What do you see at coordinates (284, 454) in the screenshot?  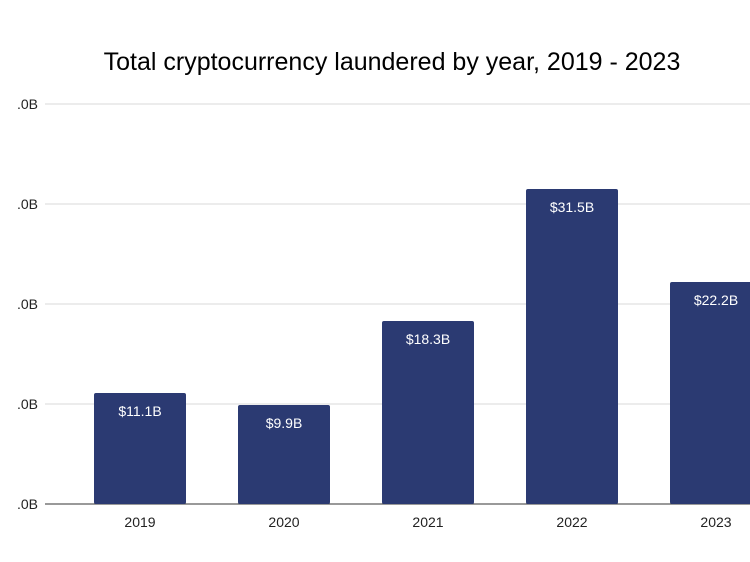 I see `bar-2020` at bounding box center [284, 454].